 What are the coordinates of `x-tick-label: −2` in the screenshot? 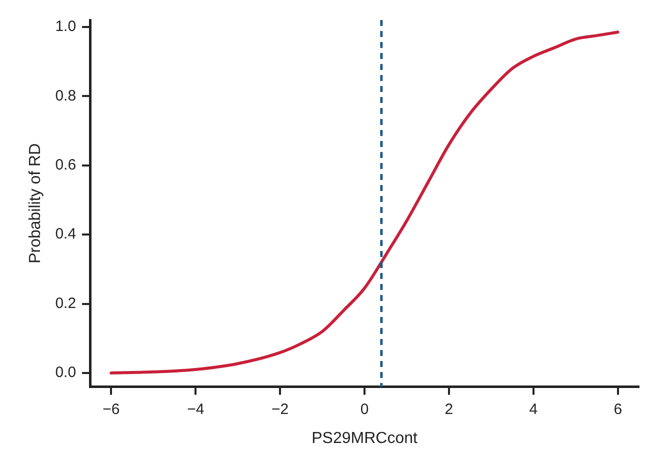 It's located at (280, 409).